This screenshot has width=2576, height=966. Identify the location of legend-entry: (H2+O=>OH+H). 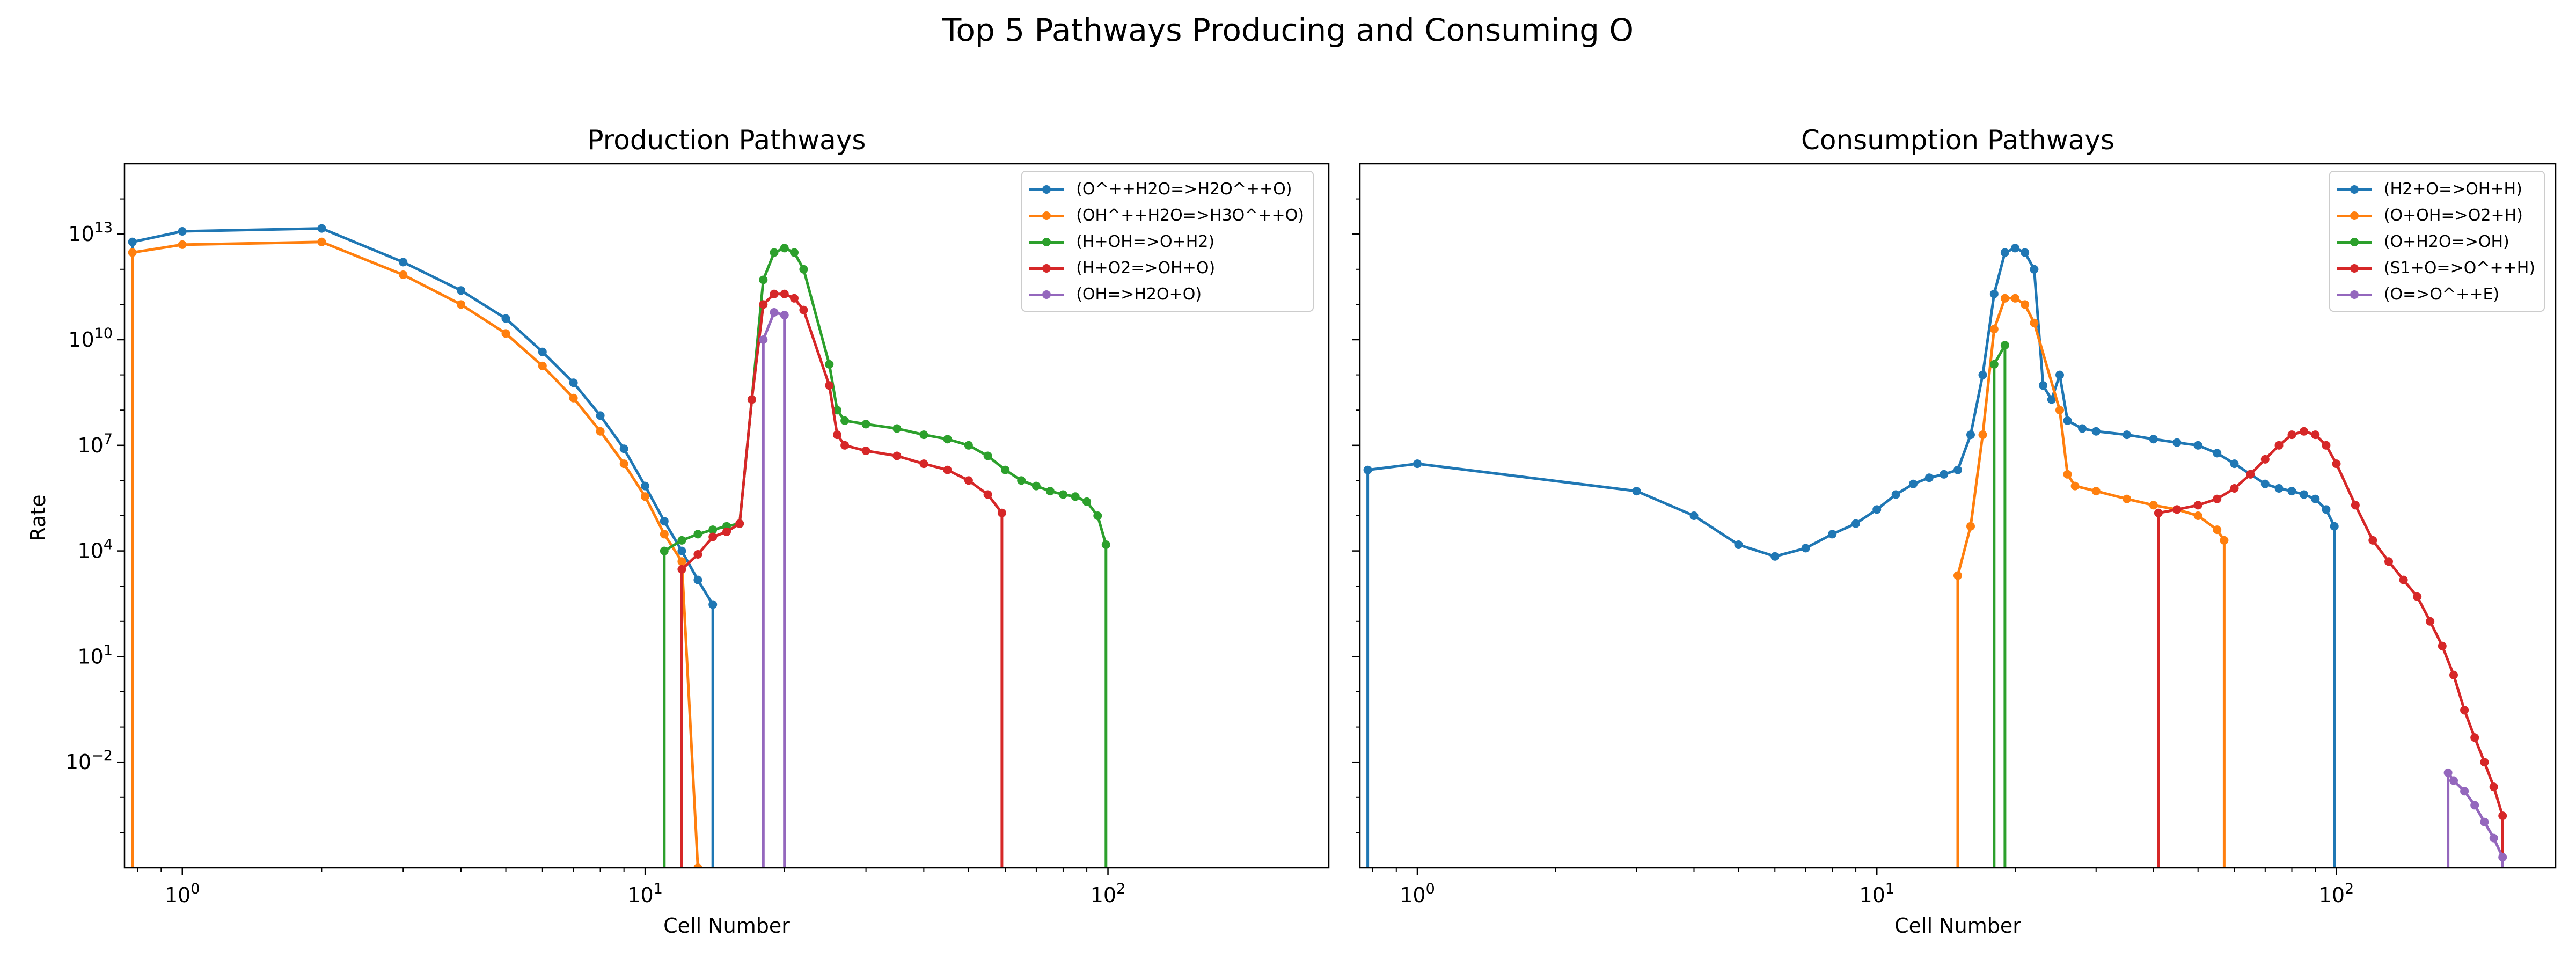
(2435, 189).